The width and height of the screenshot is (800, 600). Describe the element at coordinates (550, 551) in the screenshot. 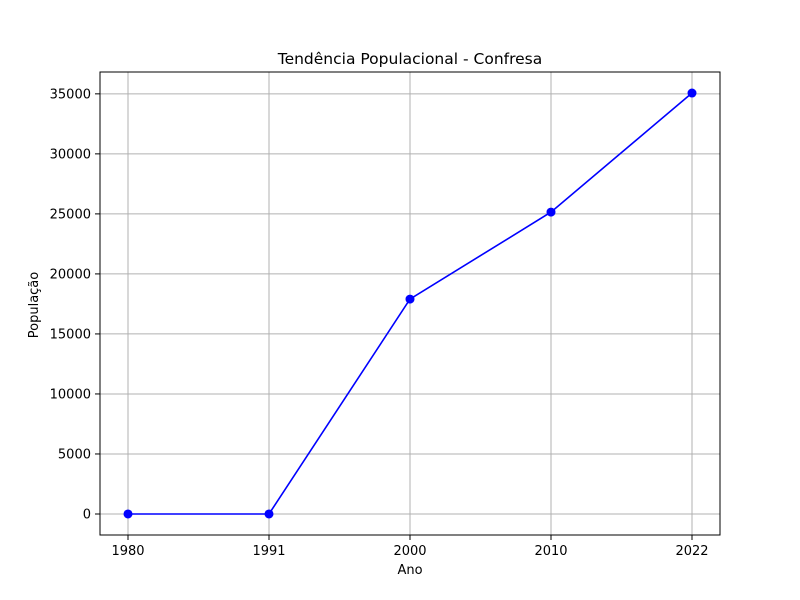

I see `x-tick-label: 2010` at that location.